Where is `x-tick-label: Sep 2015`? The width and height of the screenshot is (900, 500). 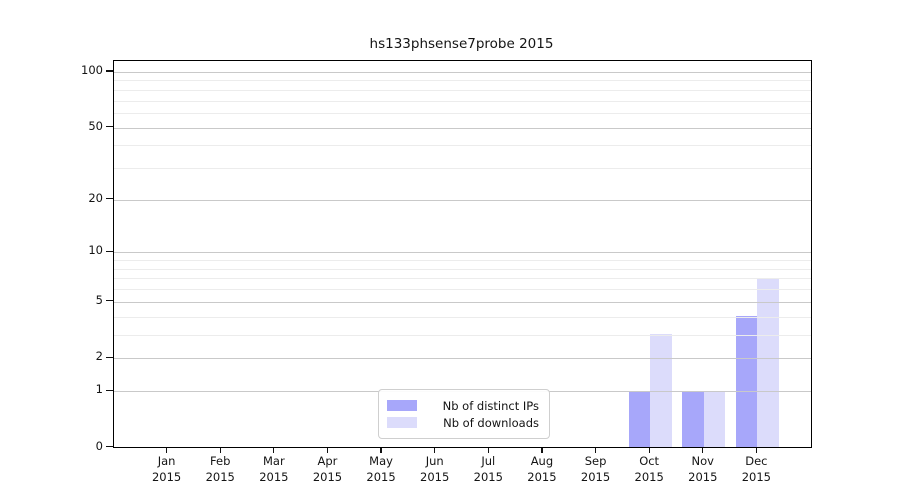 x-tick-label: Sep 2015 is located at coordinates (595, 468).